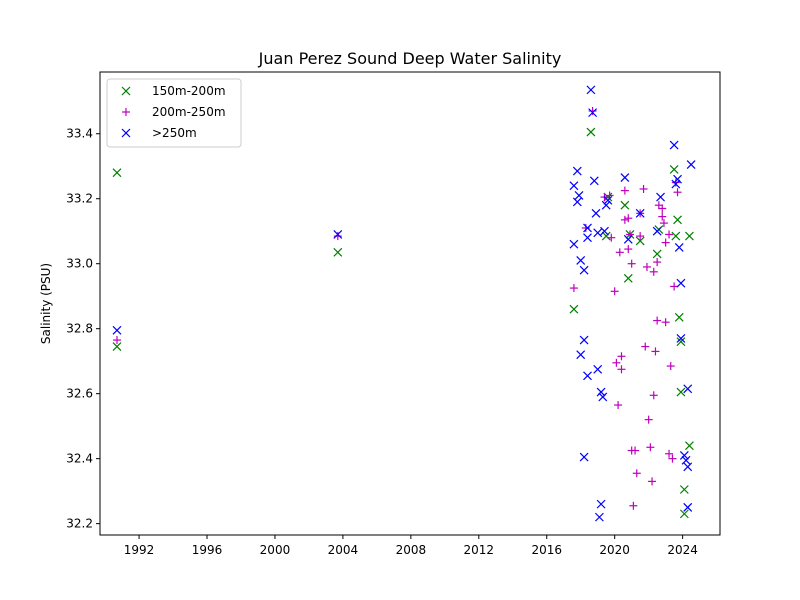 The height and width of the screenshot is (600, 800). What do you see at coordinates (79, 199) in the screenshot?
I see `y-tick-label: 33.2` at bounding box center [79, 199].